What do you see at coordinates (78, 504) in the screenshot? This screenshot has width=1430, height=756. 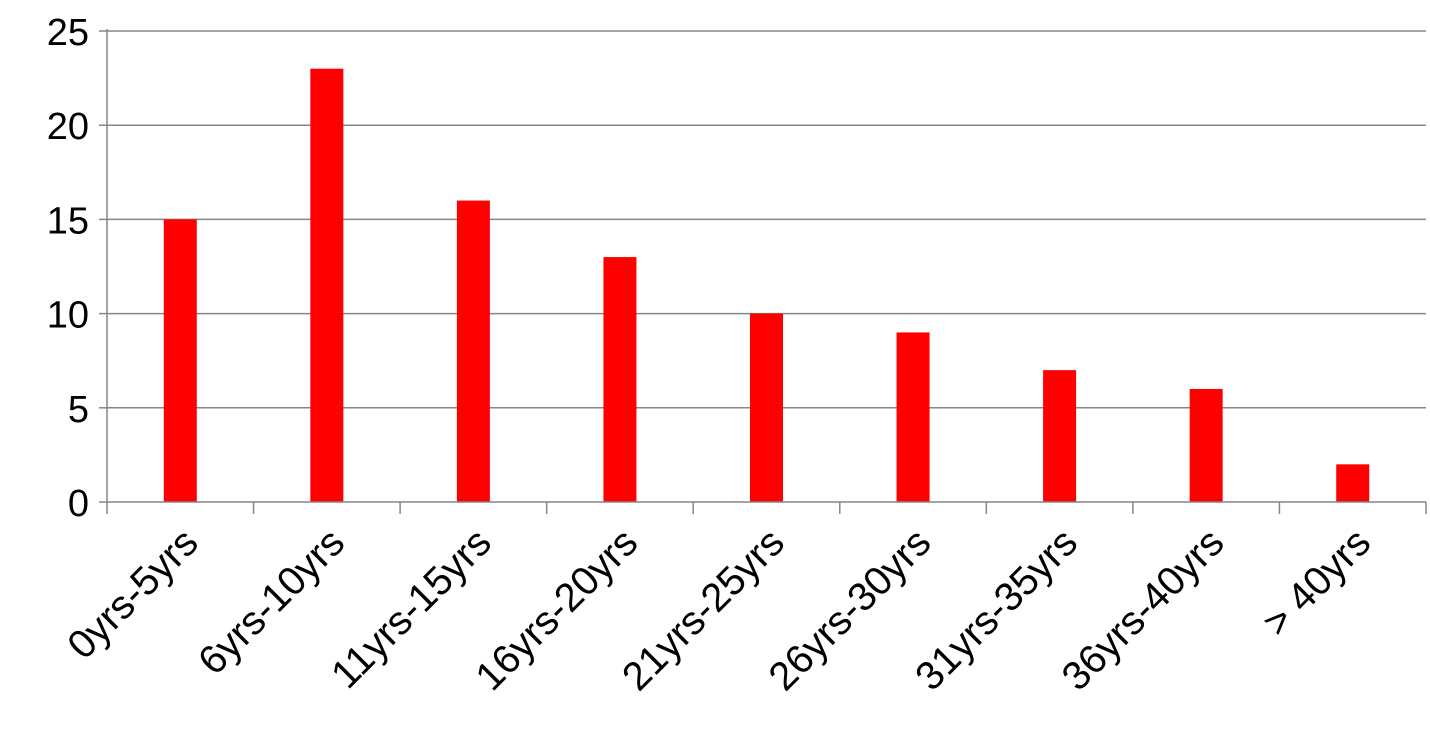 I see `y-tick-label: 0` at bounding box center [78, 504].